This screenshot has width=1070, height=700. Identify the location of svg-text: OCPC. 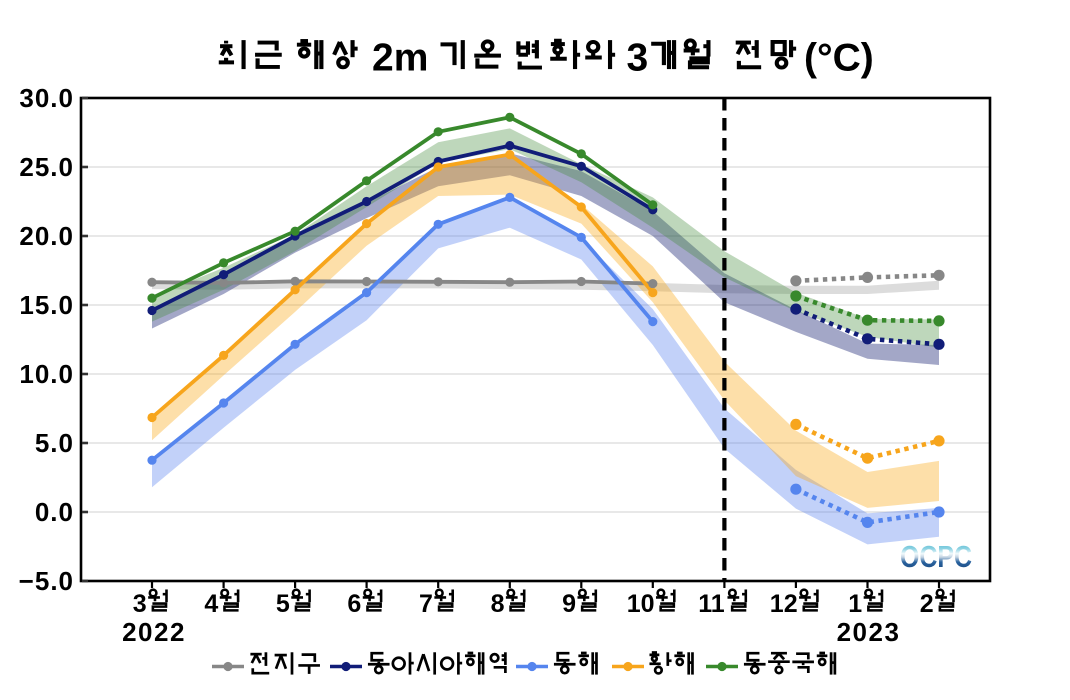
(936, 556).